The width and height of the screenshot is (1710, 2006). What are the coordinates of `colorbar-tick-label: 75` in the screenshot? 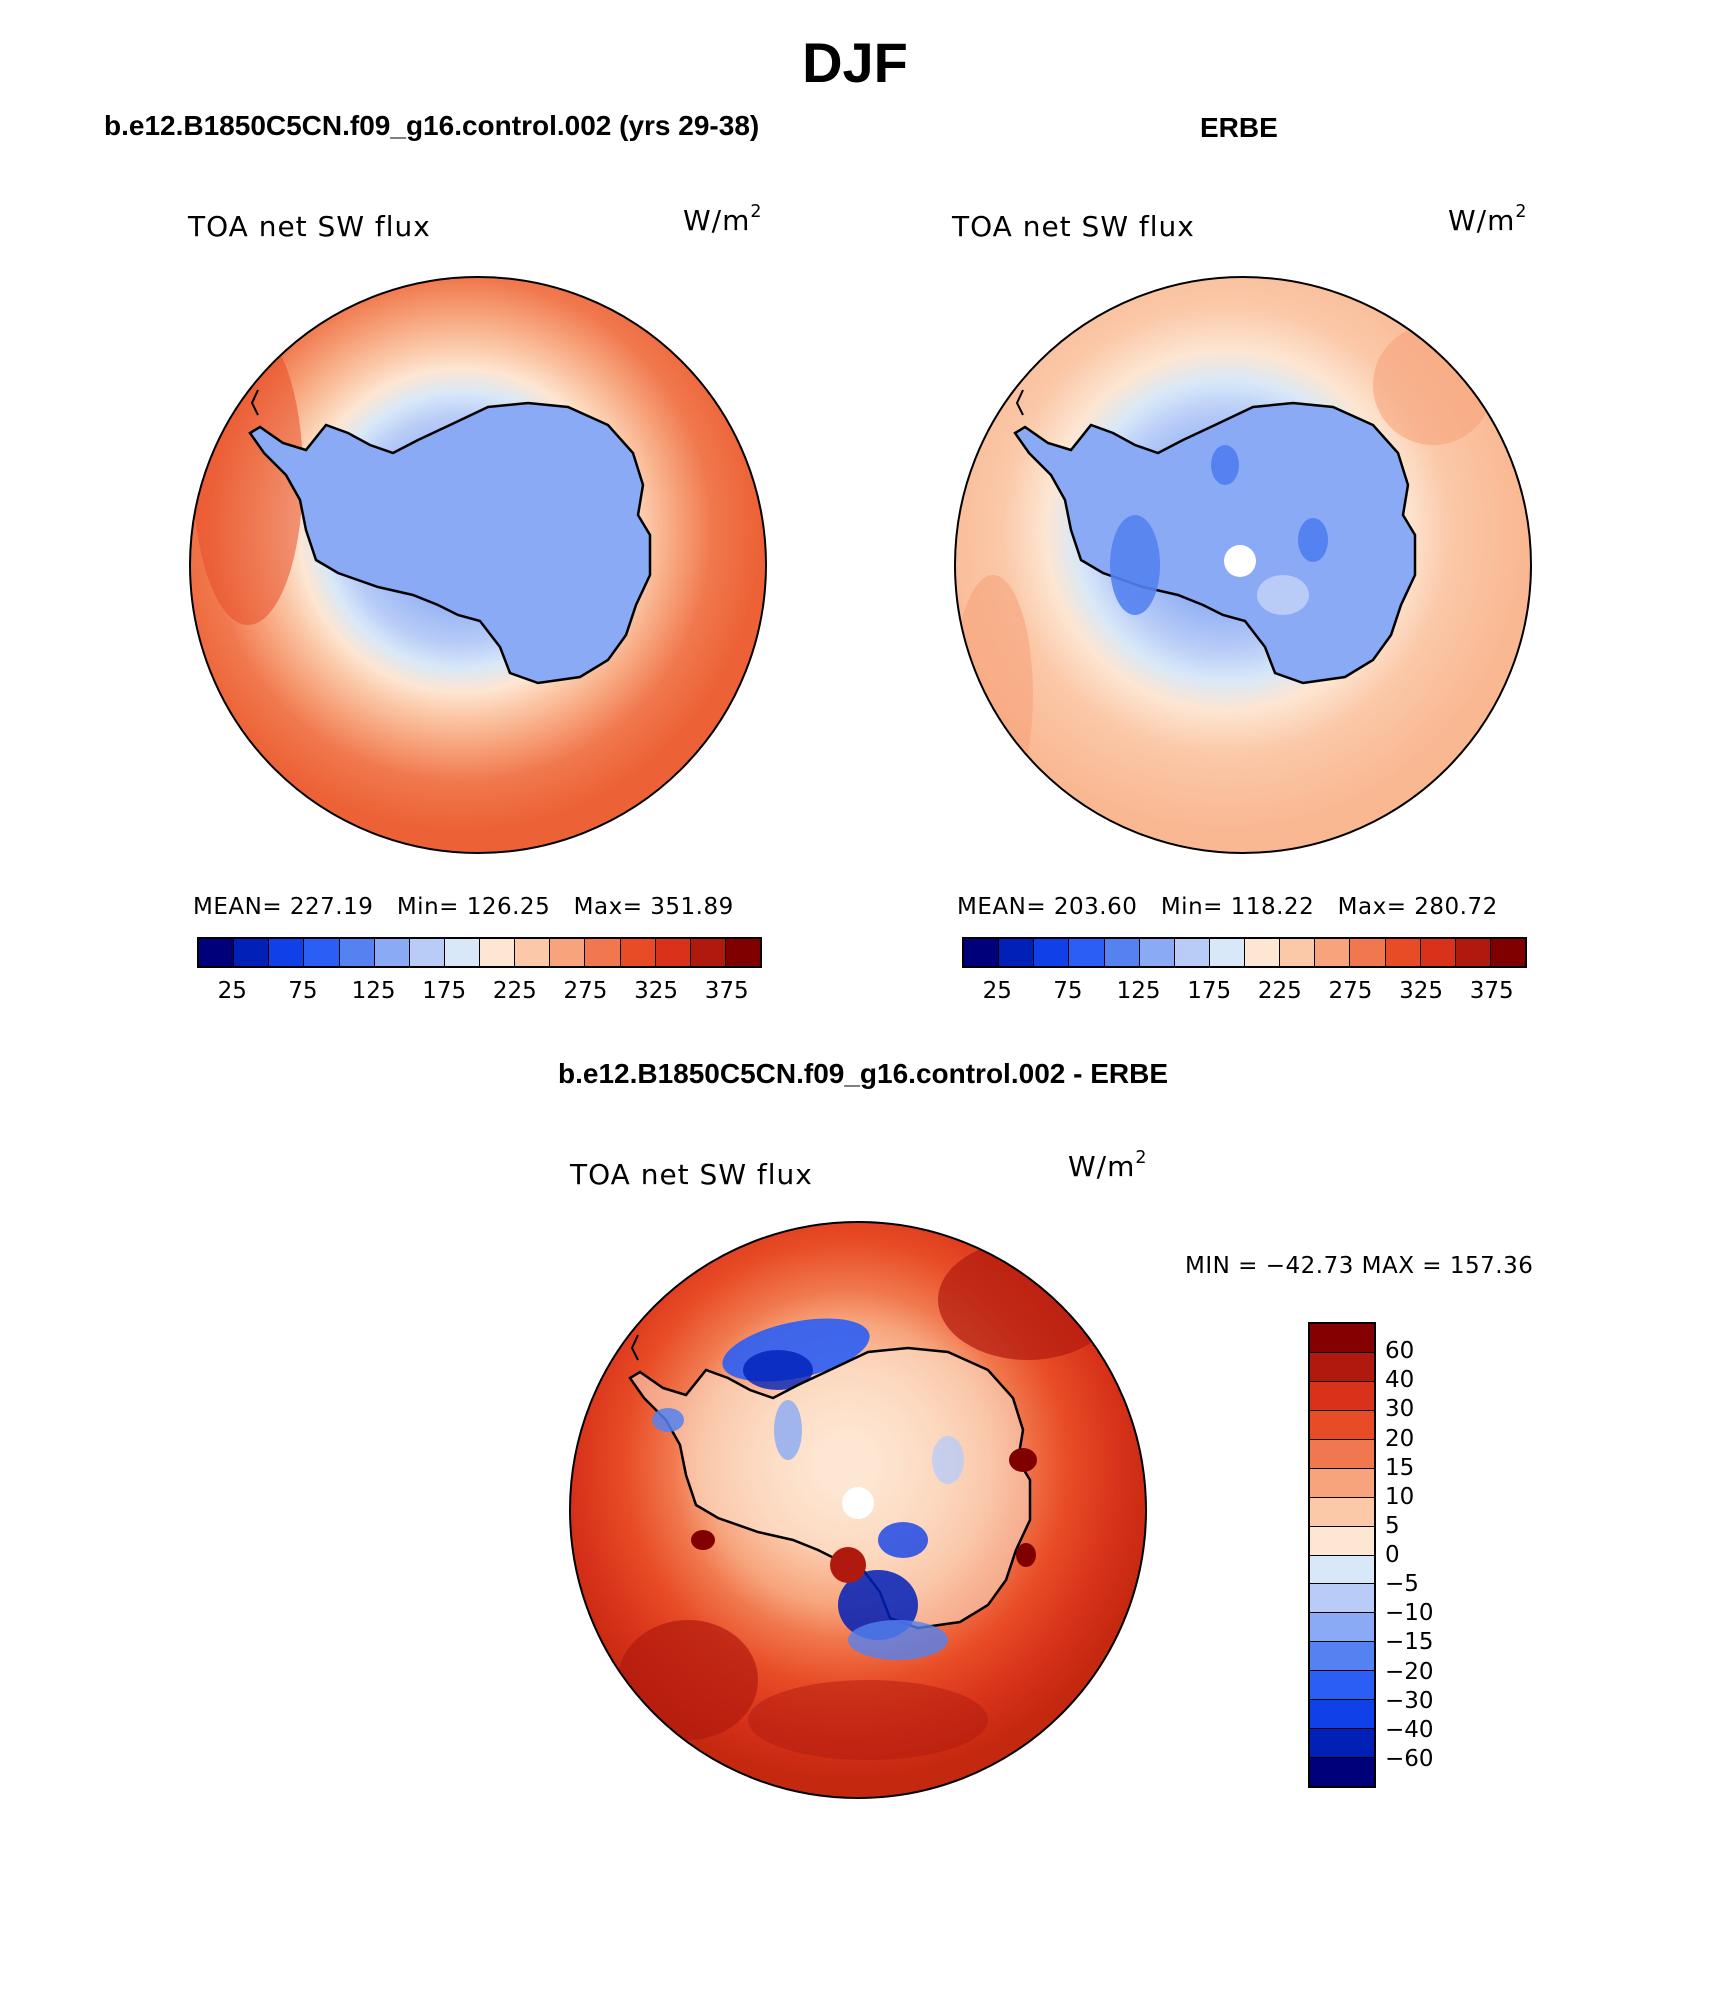 It's located at (303, 991).